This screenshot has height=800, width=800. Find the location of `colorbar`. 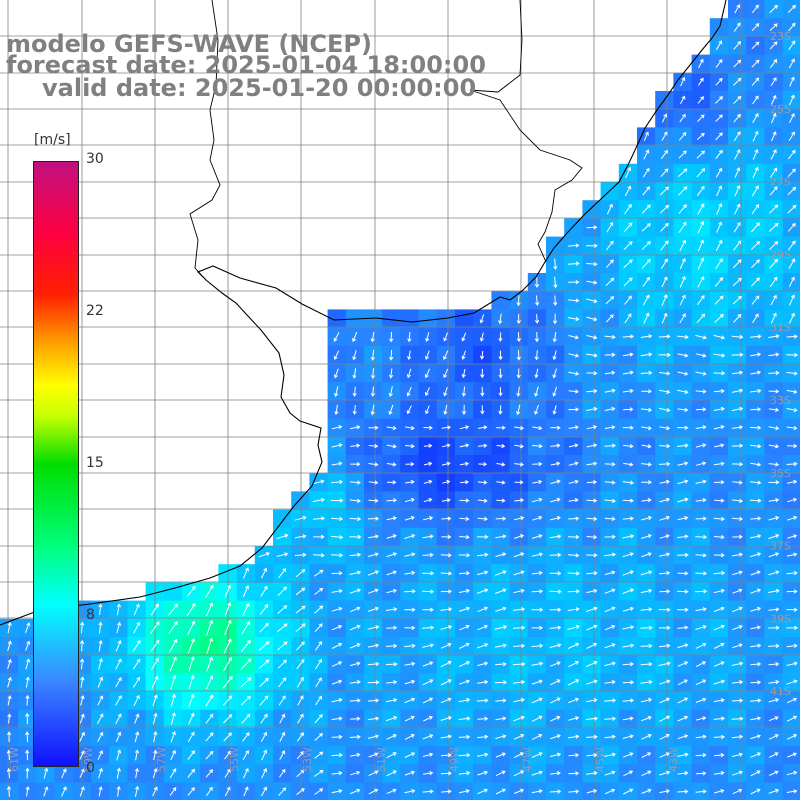

colorbar is located at coordinates (56, 464).